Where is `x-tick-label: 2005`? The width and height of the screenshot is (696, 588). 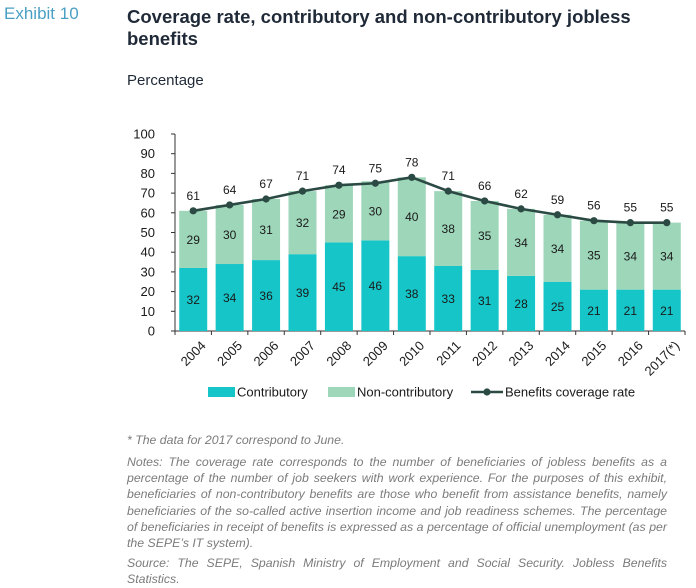 x-tick-label: 2005 is located at coordinates (229, 353).